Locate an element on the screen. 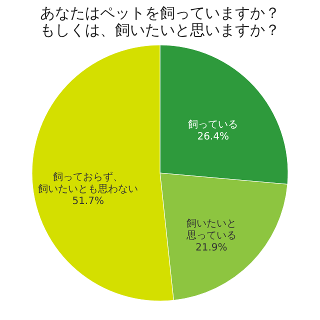 The width and height of the screenshot is (320, 320). slice-label: 飼っている is located at coordinates (213, 124).